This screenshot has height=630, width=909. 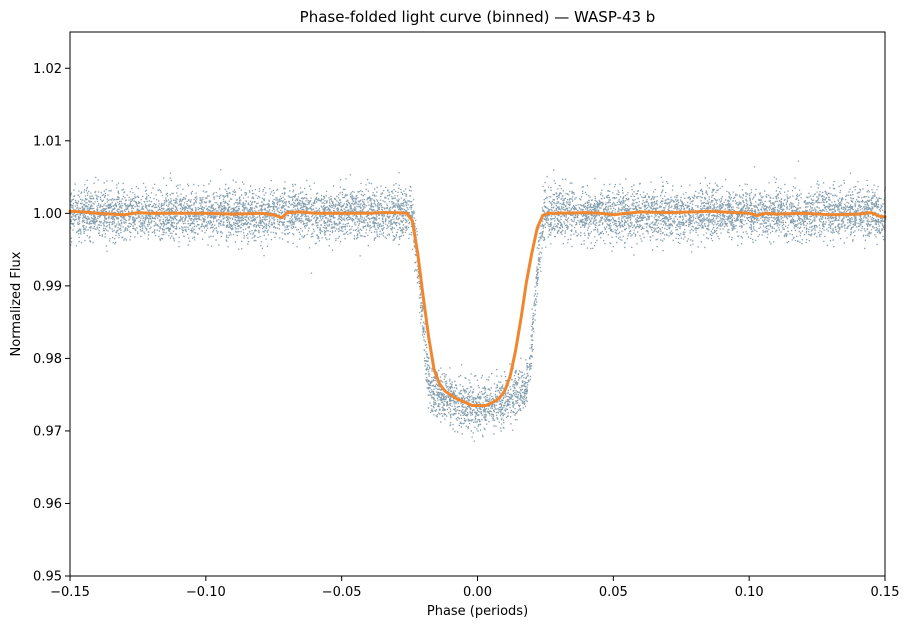 I want to click on y-tick-label: 0.95, so click(x=47, y=577).